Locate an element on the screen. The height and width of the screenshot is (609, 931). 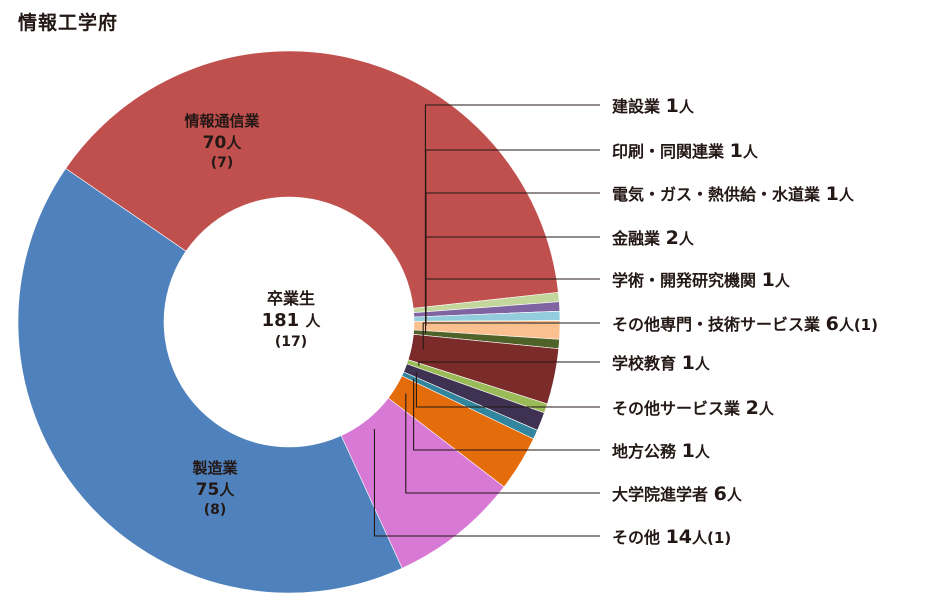
slice-label-2: 印刷・同関連業 1人 is located at coordinates (685, 151).